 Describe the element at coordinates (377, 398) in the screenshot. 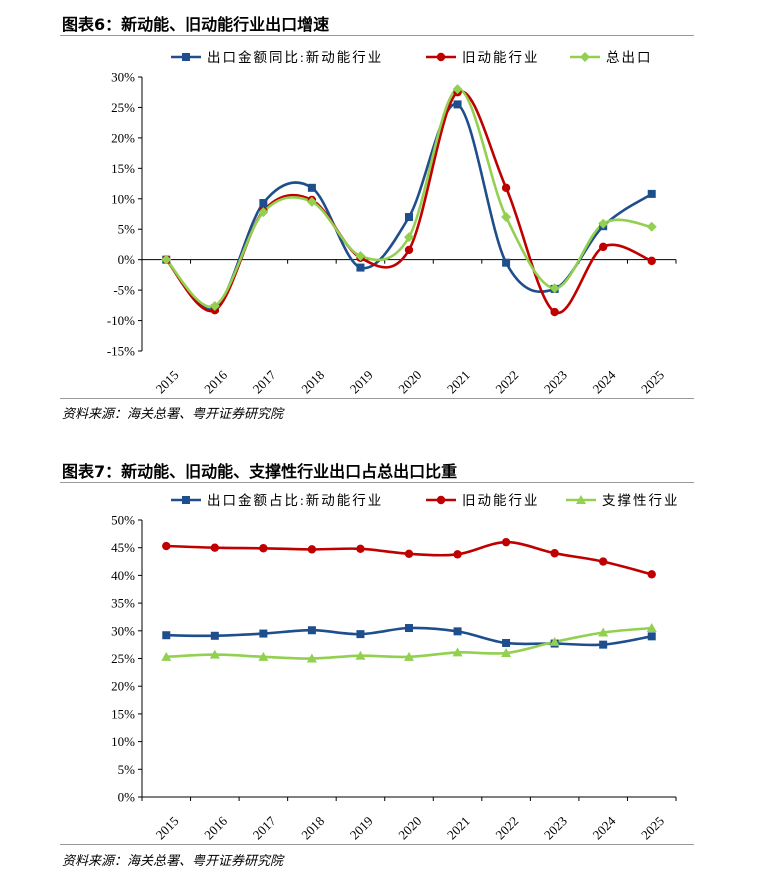

I see `figure-6-bottom-rule` at that location.